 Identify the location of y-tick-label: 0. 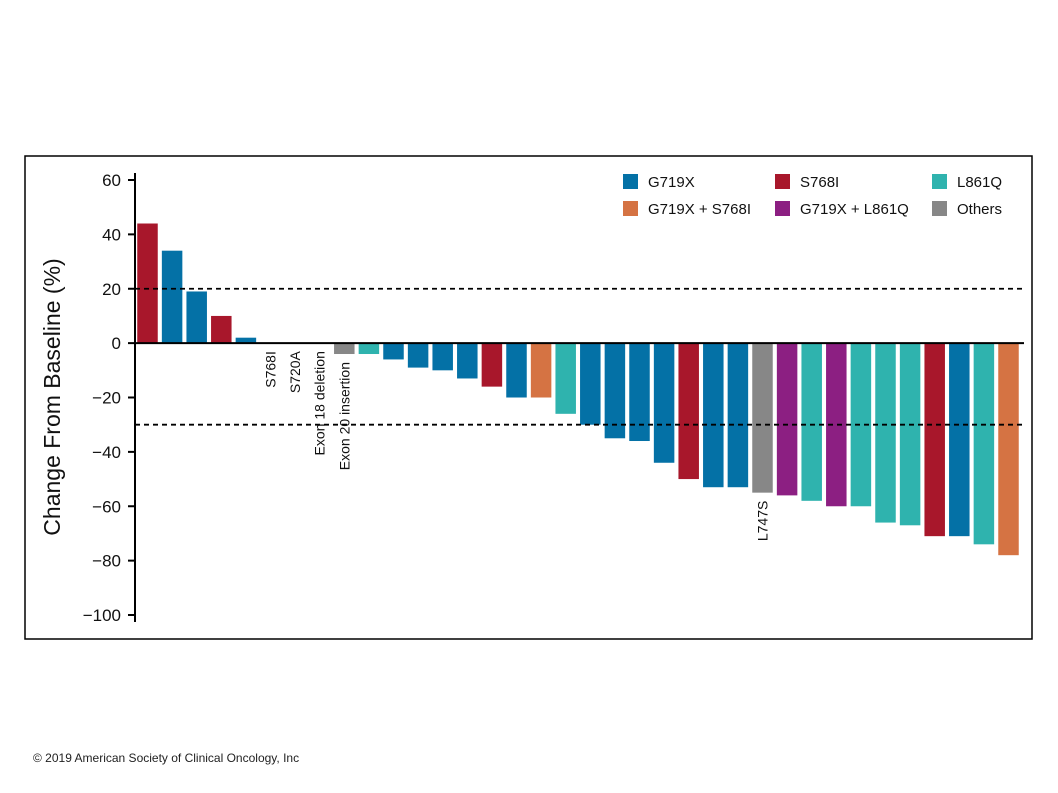
(116, 343).